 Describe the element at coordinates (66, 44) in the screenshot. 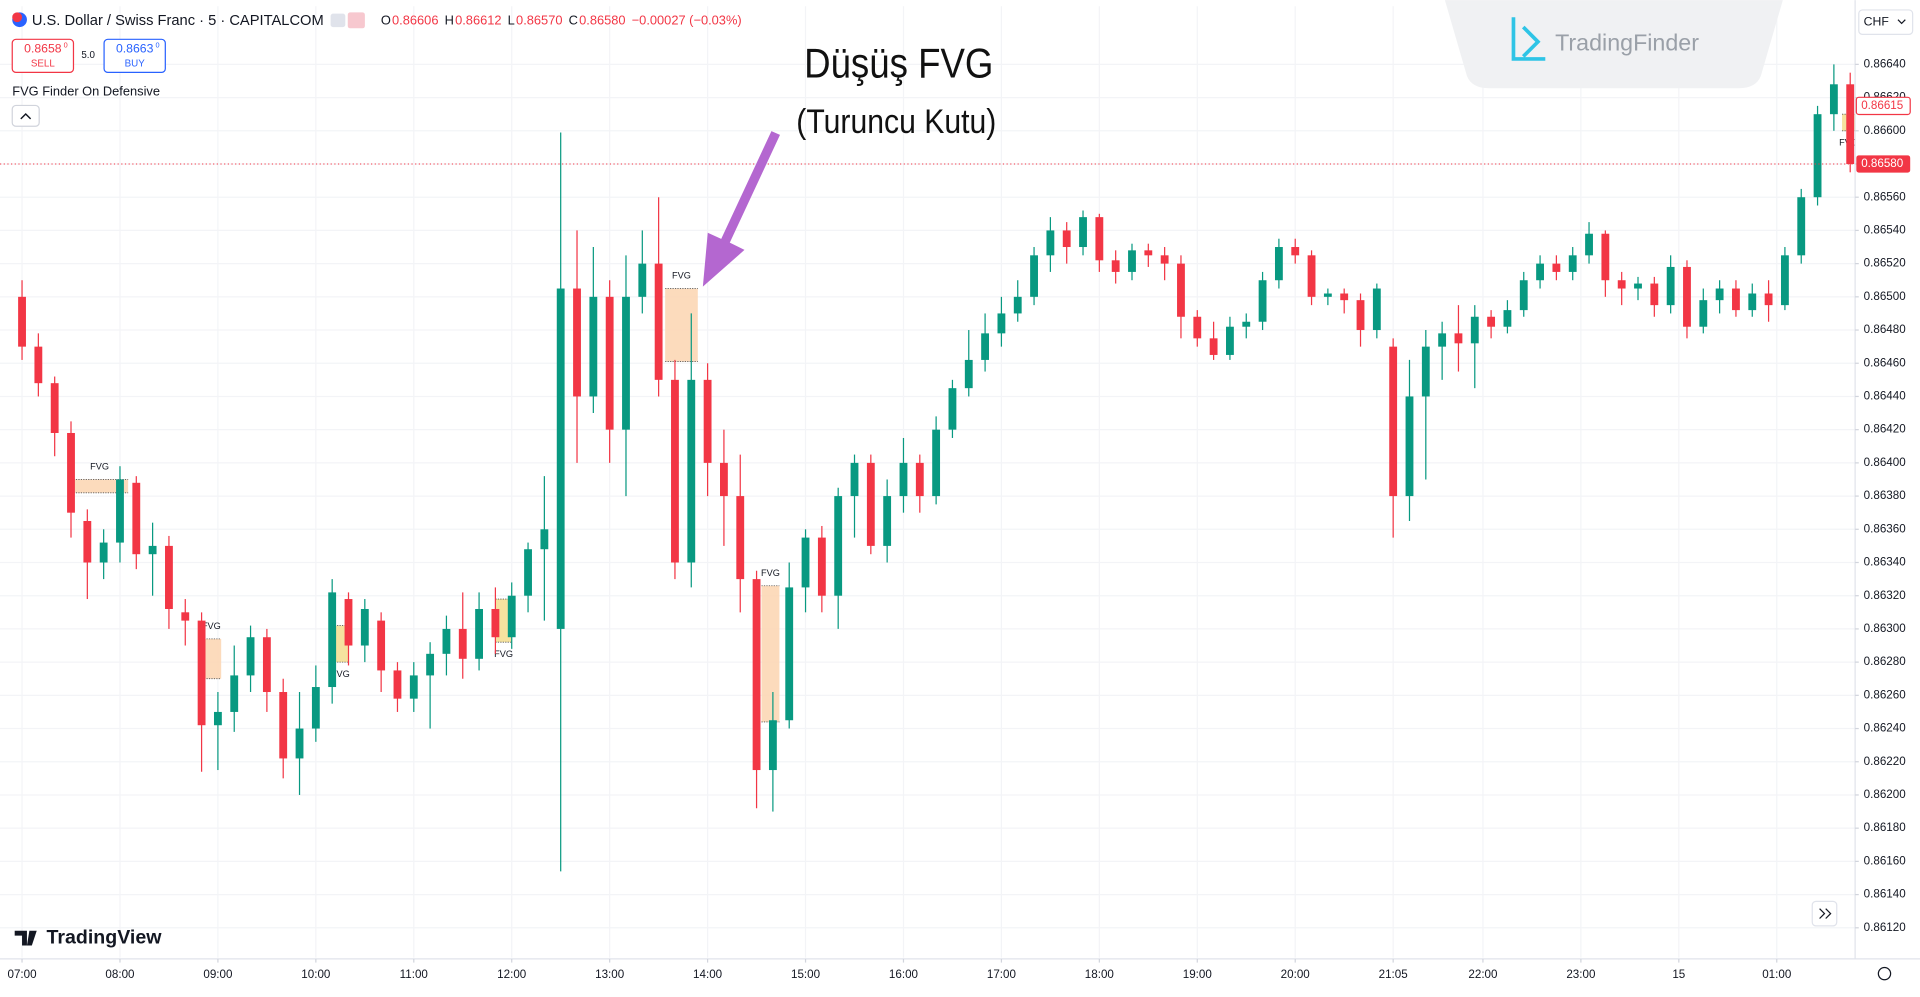

I see `sell-pip: 0` at that location.